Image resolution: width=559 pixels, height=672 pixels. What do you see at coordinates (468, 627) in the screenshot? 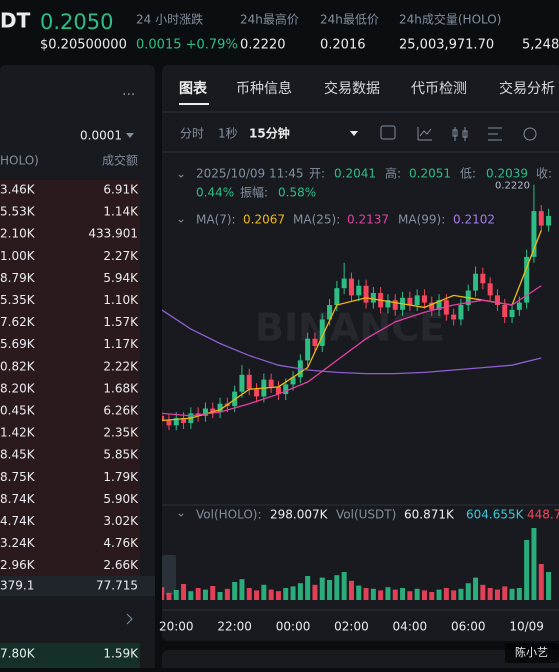
I see `x-tick-label: 06:00` at bounding box center [468, 627].